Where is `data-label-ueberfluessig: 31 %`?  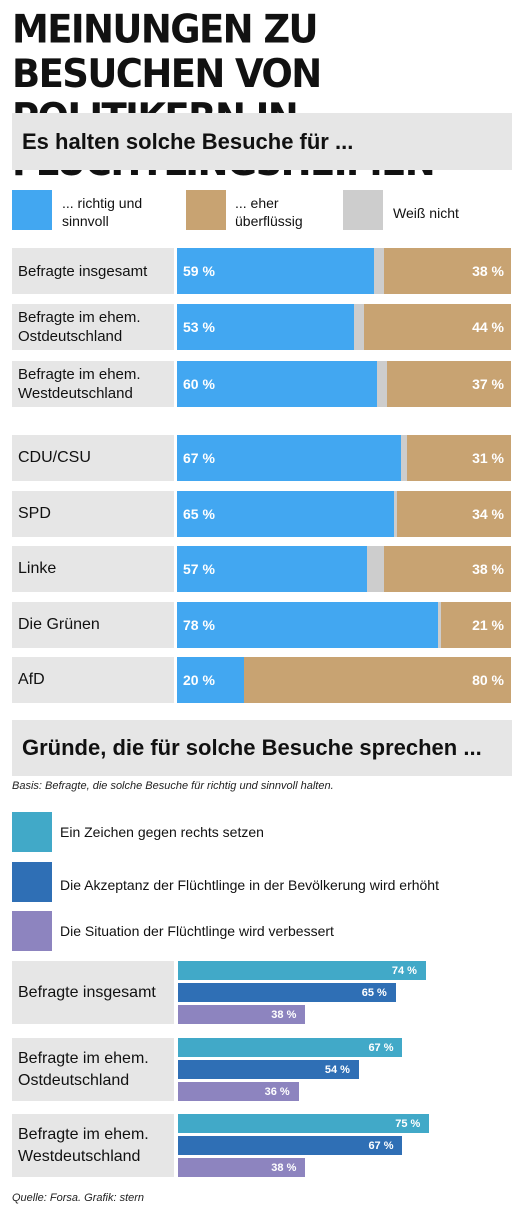 data-label-ueberfluessig: 31 % is located at coordinates (488, 458).